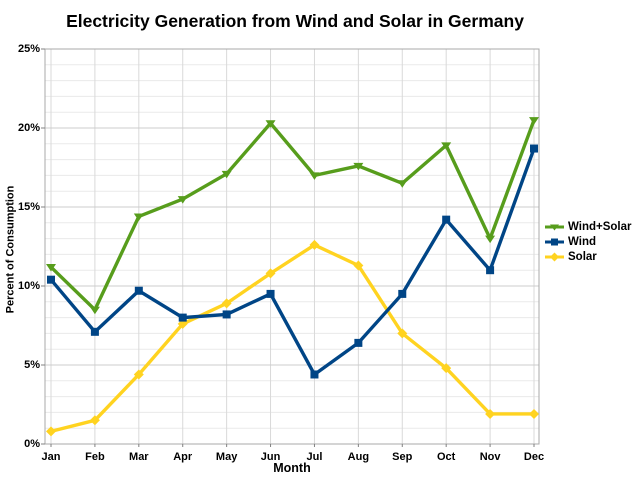 The image size is (640, 480). I want to click on x-tick-label: Feb, so click(95, 457).